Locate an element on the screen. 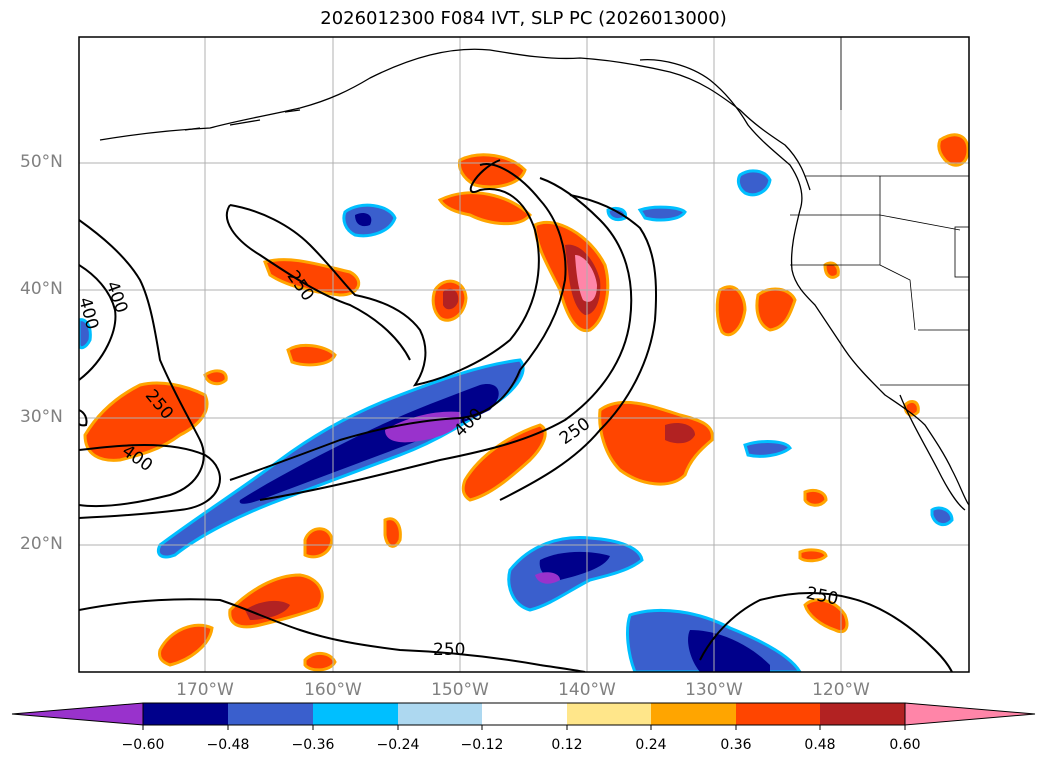  lon-label-120w: 120°W is located at coordinates (841, 690).